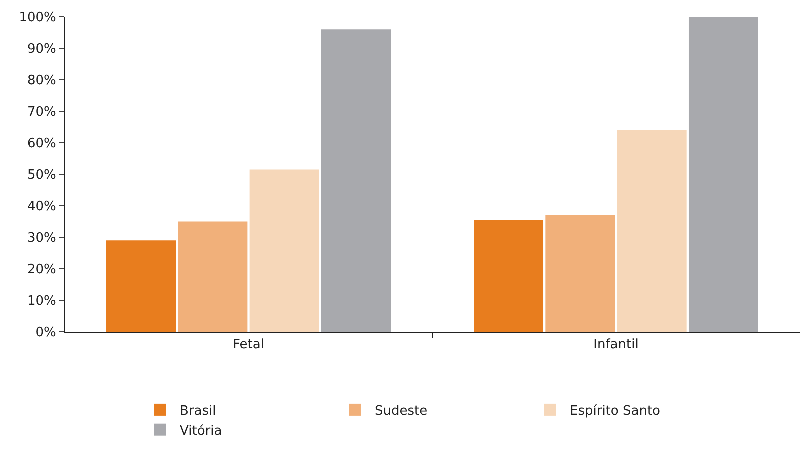 The width and height of the screenshot is (810, 455). I want to click on legend-label: Vitória, so click(201, 431).